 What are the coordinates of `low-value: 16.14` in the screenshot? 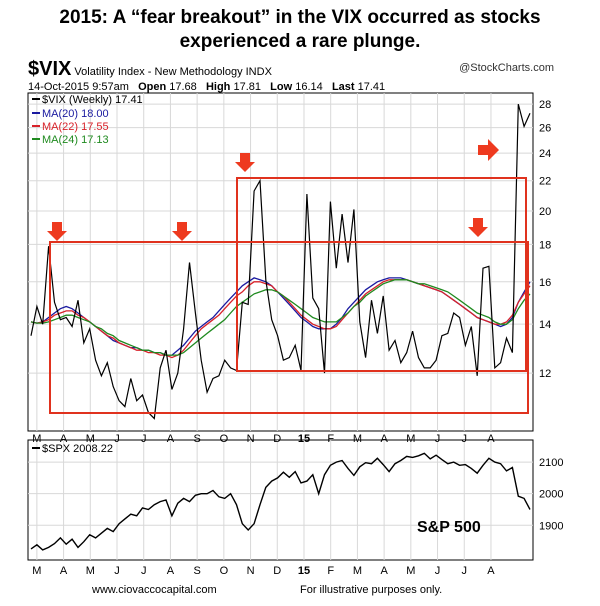 It's located at (309, 87).